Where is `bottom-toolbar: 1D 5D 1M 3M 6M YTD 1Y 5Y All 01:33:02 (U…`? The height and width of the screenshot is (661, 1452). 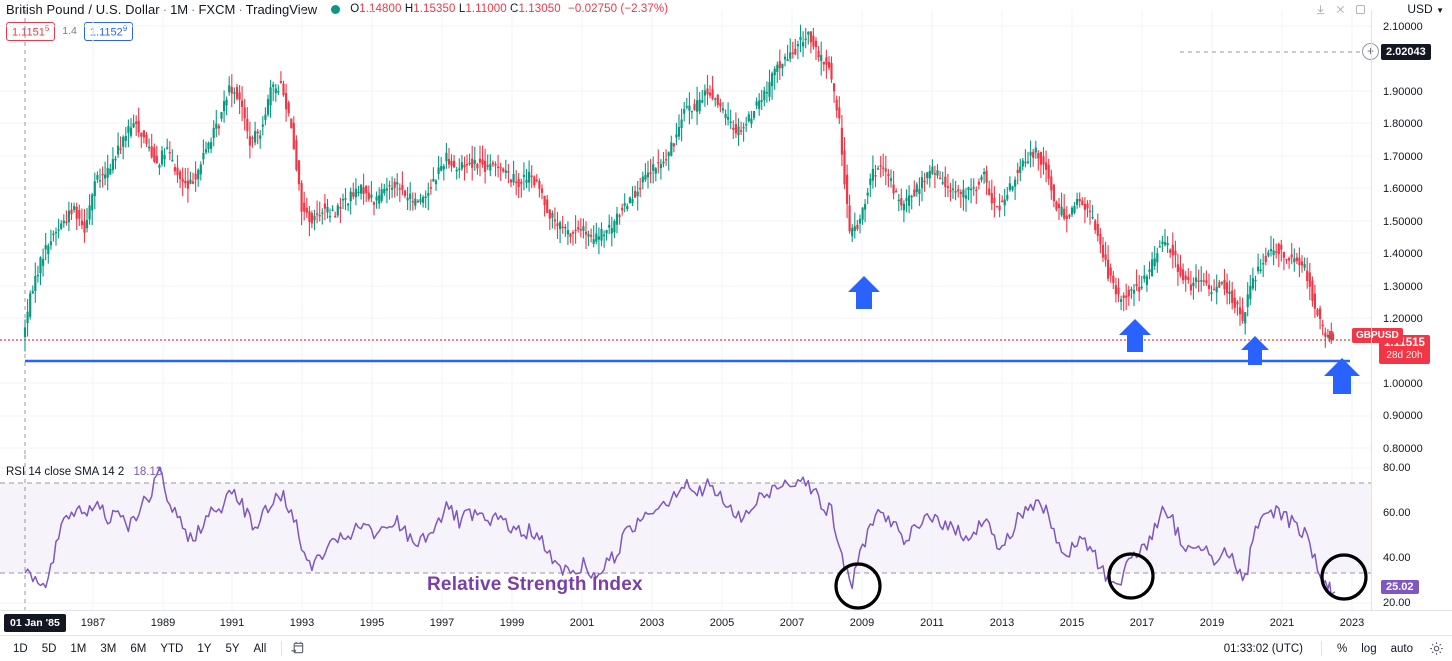 bottom-toolbar: 1D 5D 1M 3M 6M YTD 1Y 5Y All 01:33:02 (U… is located at coordinates (726, 648).